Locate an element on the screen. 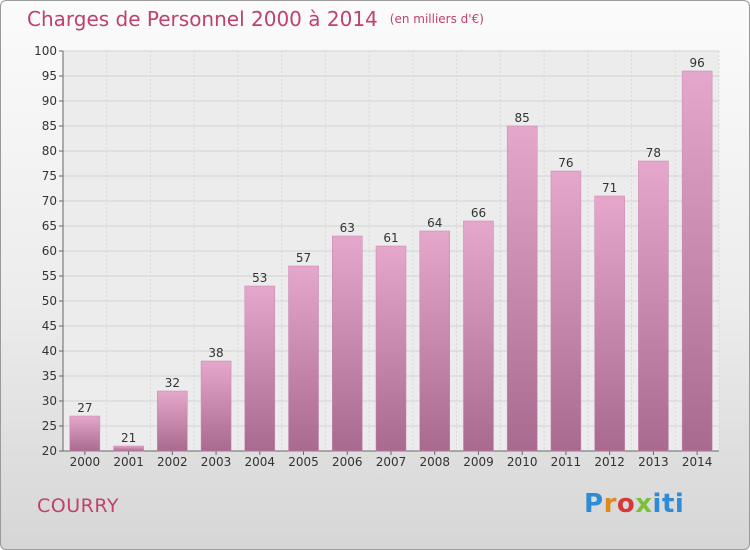 The width and height of the screenshot is (750, 550). value-label: 53 is located at coordinates (259, 278).